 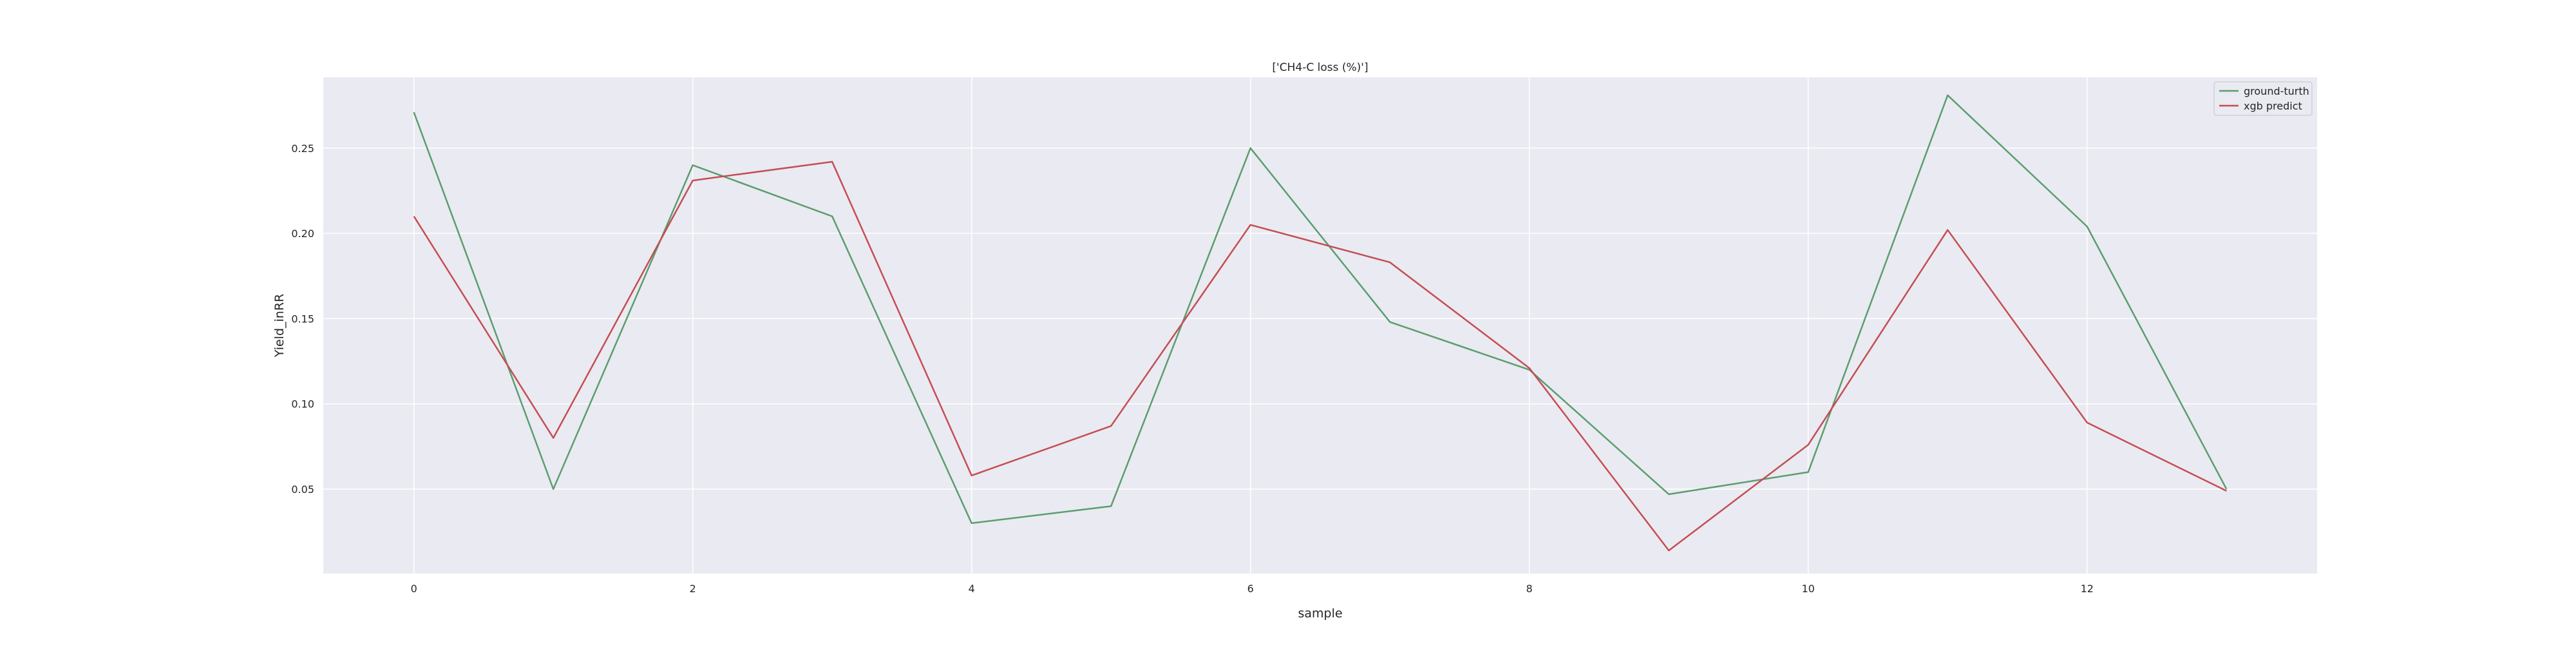 I want to click on chart-title: ['CH4-C loss (%)'], so click(x=1320, y=67).